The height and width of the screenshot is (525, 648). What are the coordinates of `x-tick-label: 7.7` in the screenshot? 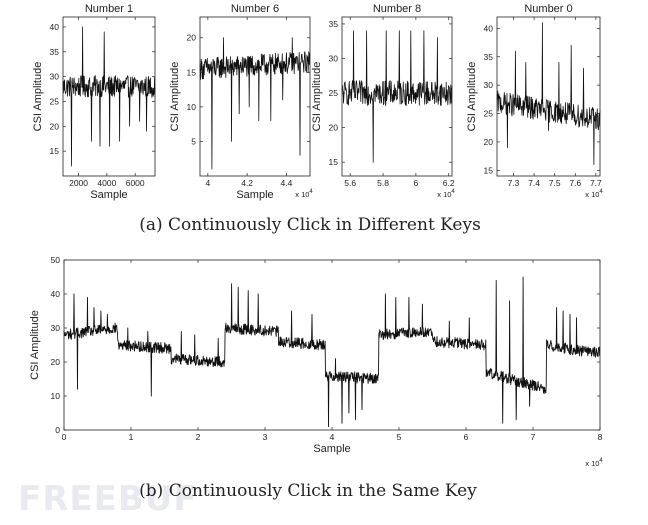 It's located at (596, 183).